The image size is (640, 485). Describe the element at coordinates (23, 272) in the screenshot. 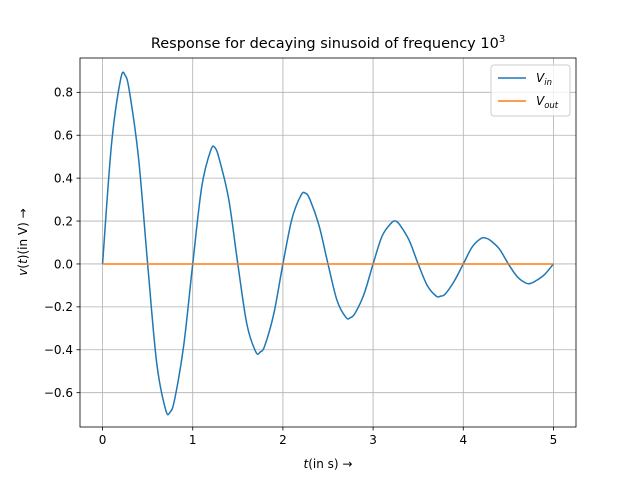

I see `y-axis-label-v: v` at that location.